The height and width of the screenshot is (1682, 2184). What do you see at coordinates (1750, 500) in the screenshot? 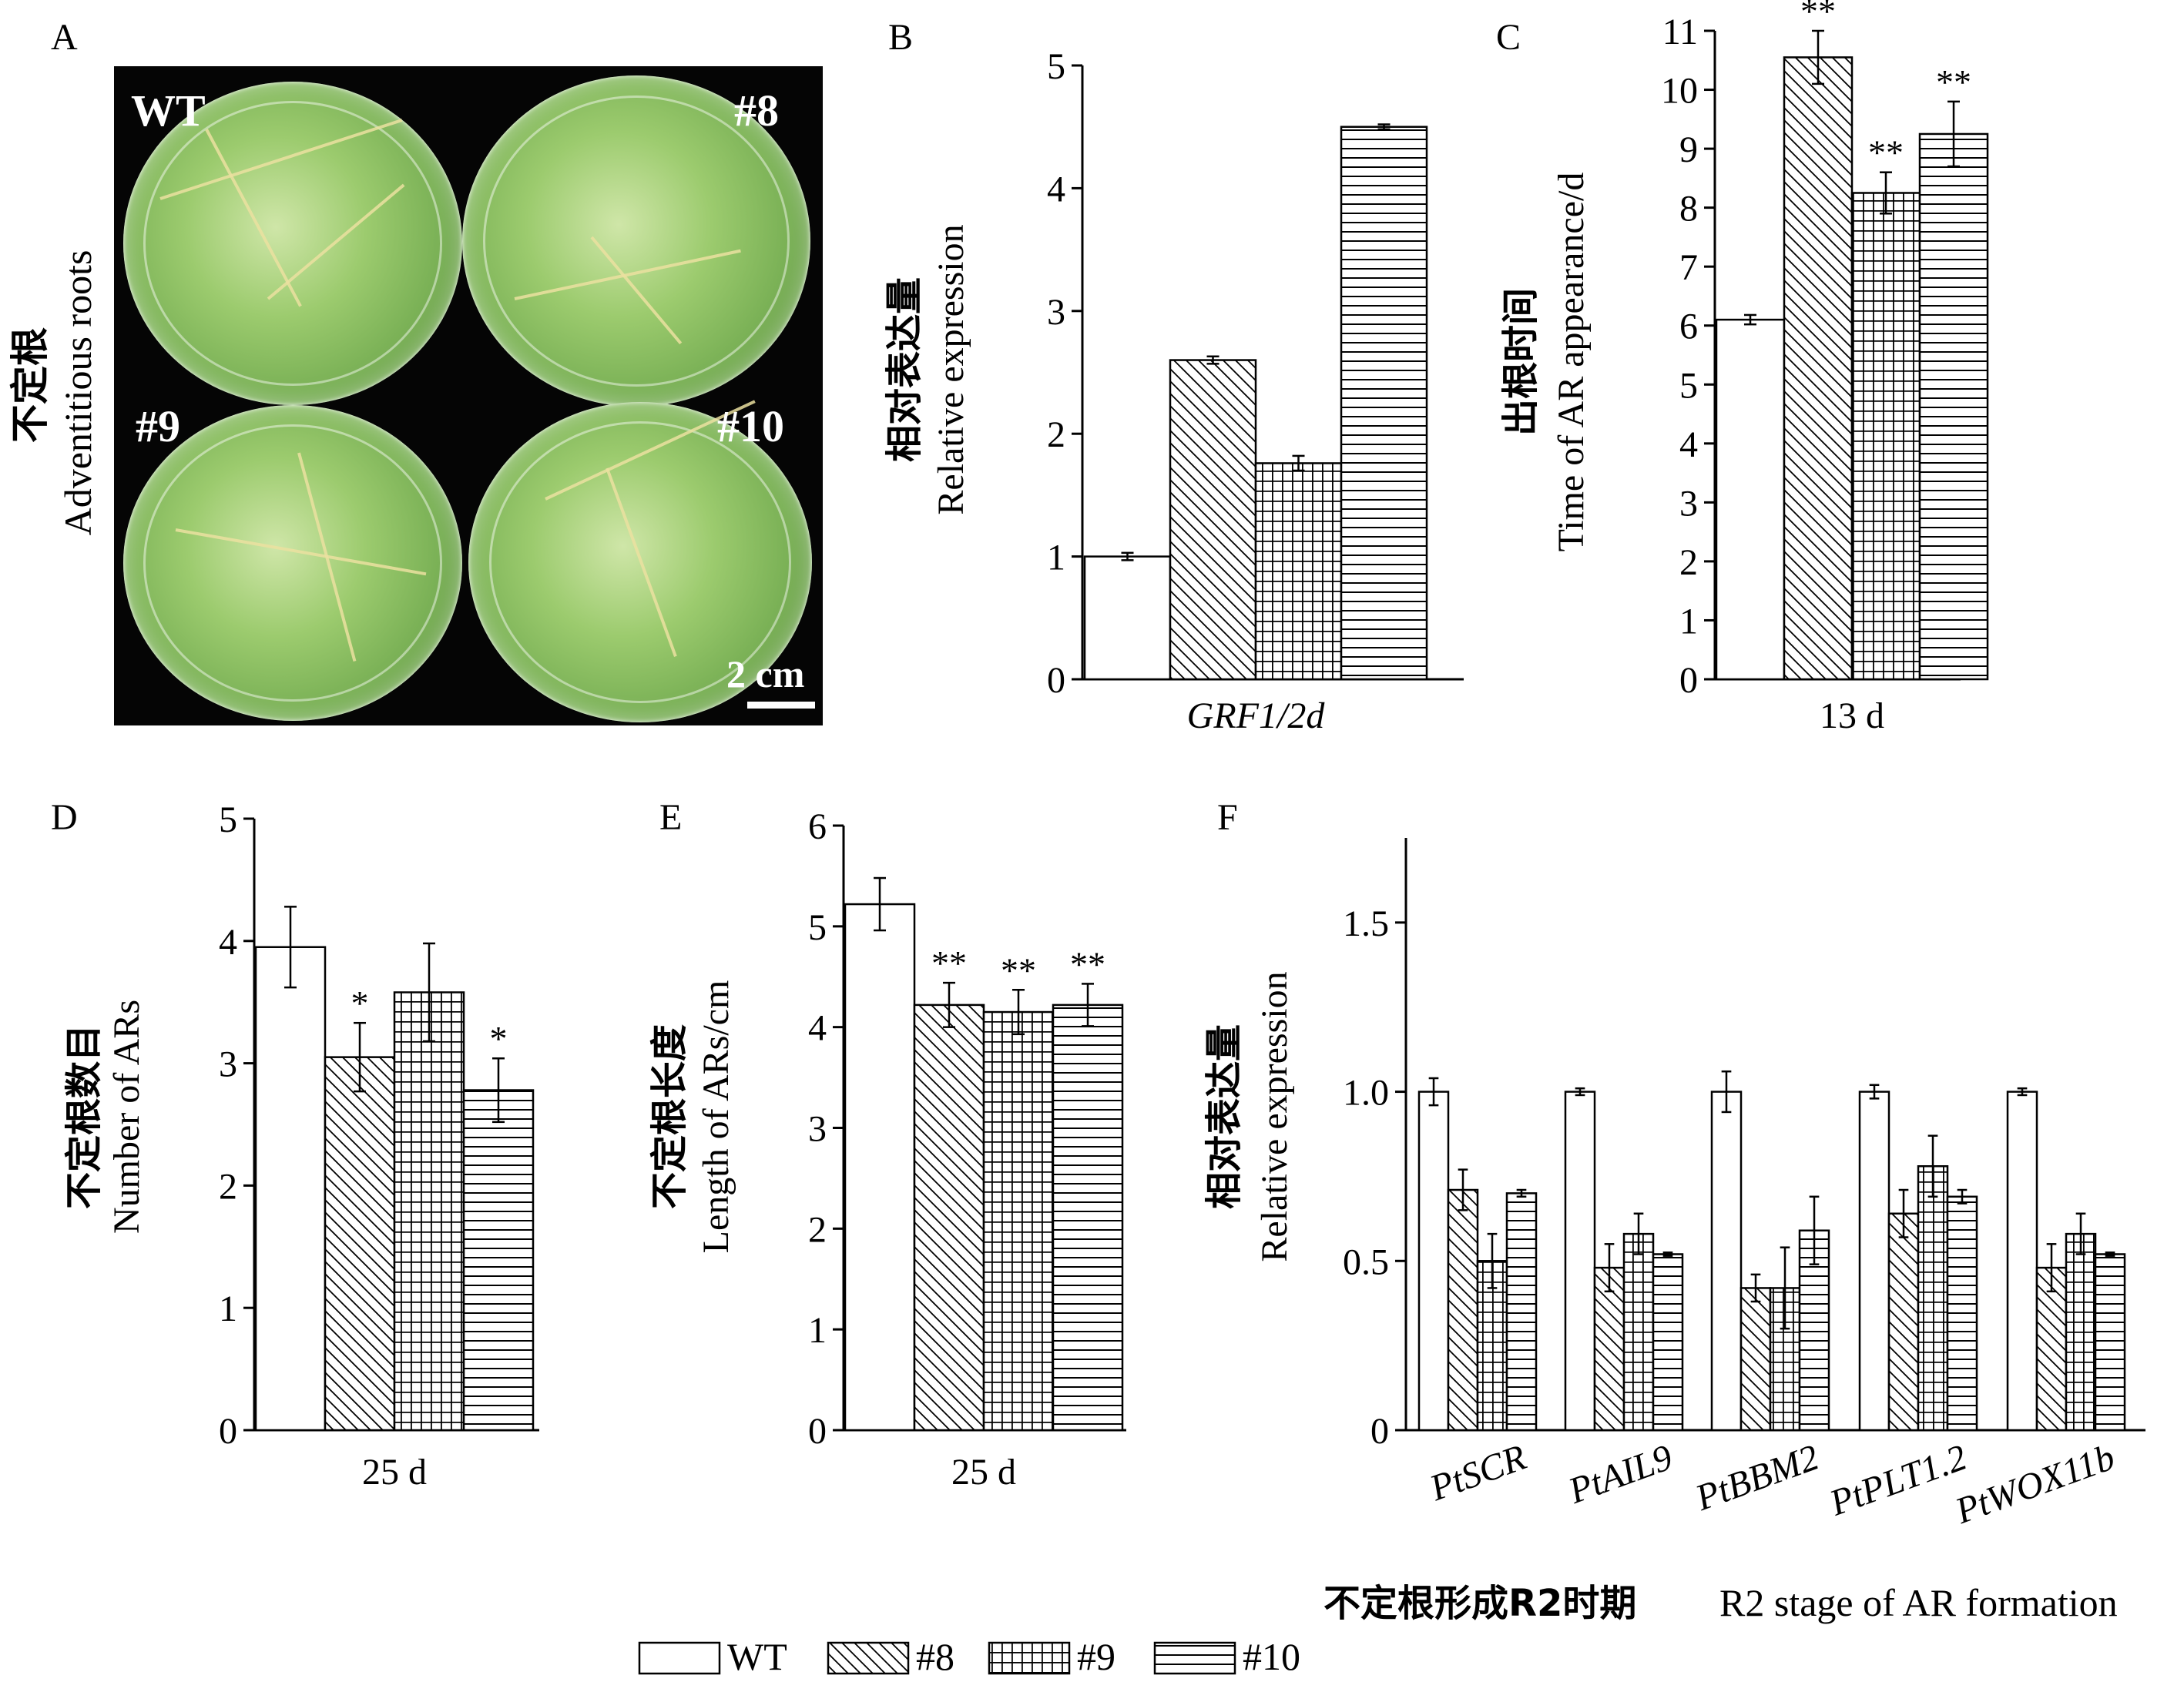
I see `c-bar-wt` at bounding box center [1750, 500].